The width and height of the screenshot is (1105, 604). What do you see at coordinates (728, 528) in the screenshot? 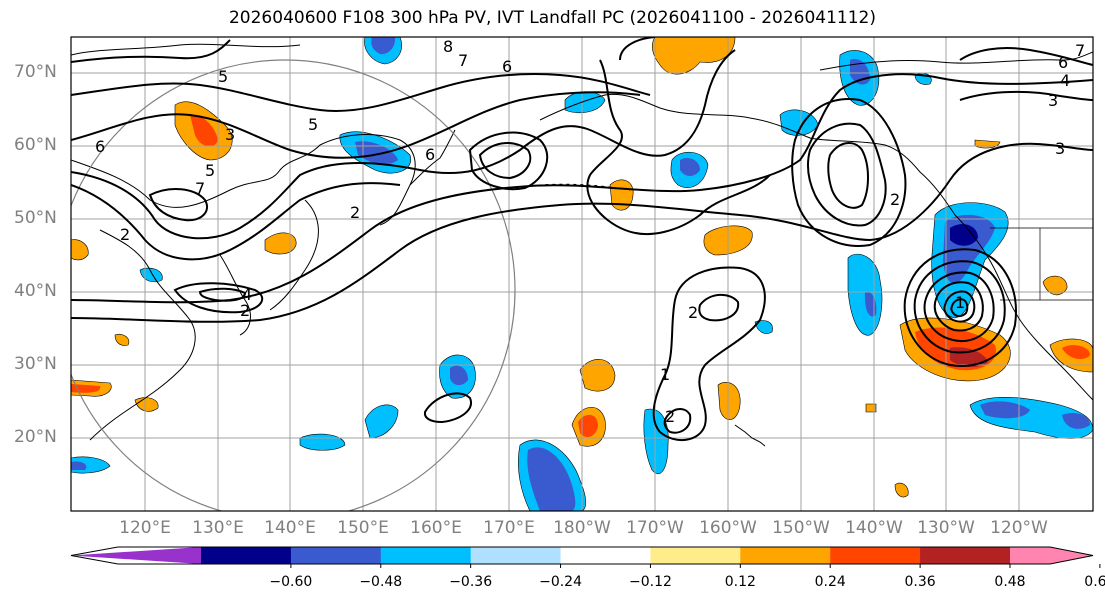
I see `lon-label: 160°W` at bounding box center [728, 528].